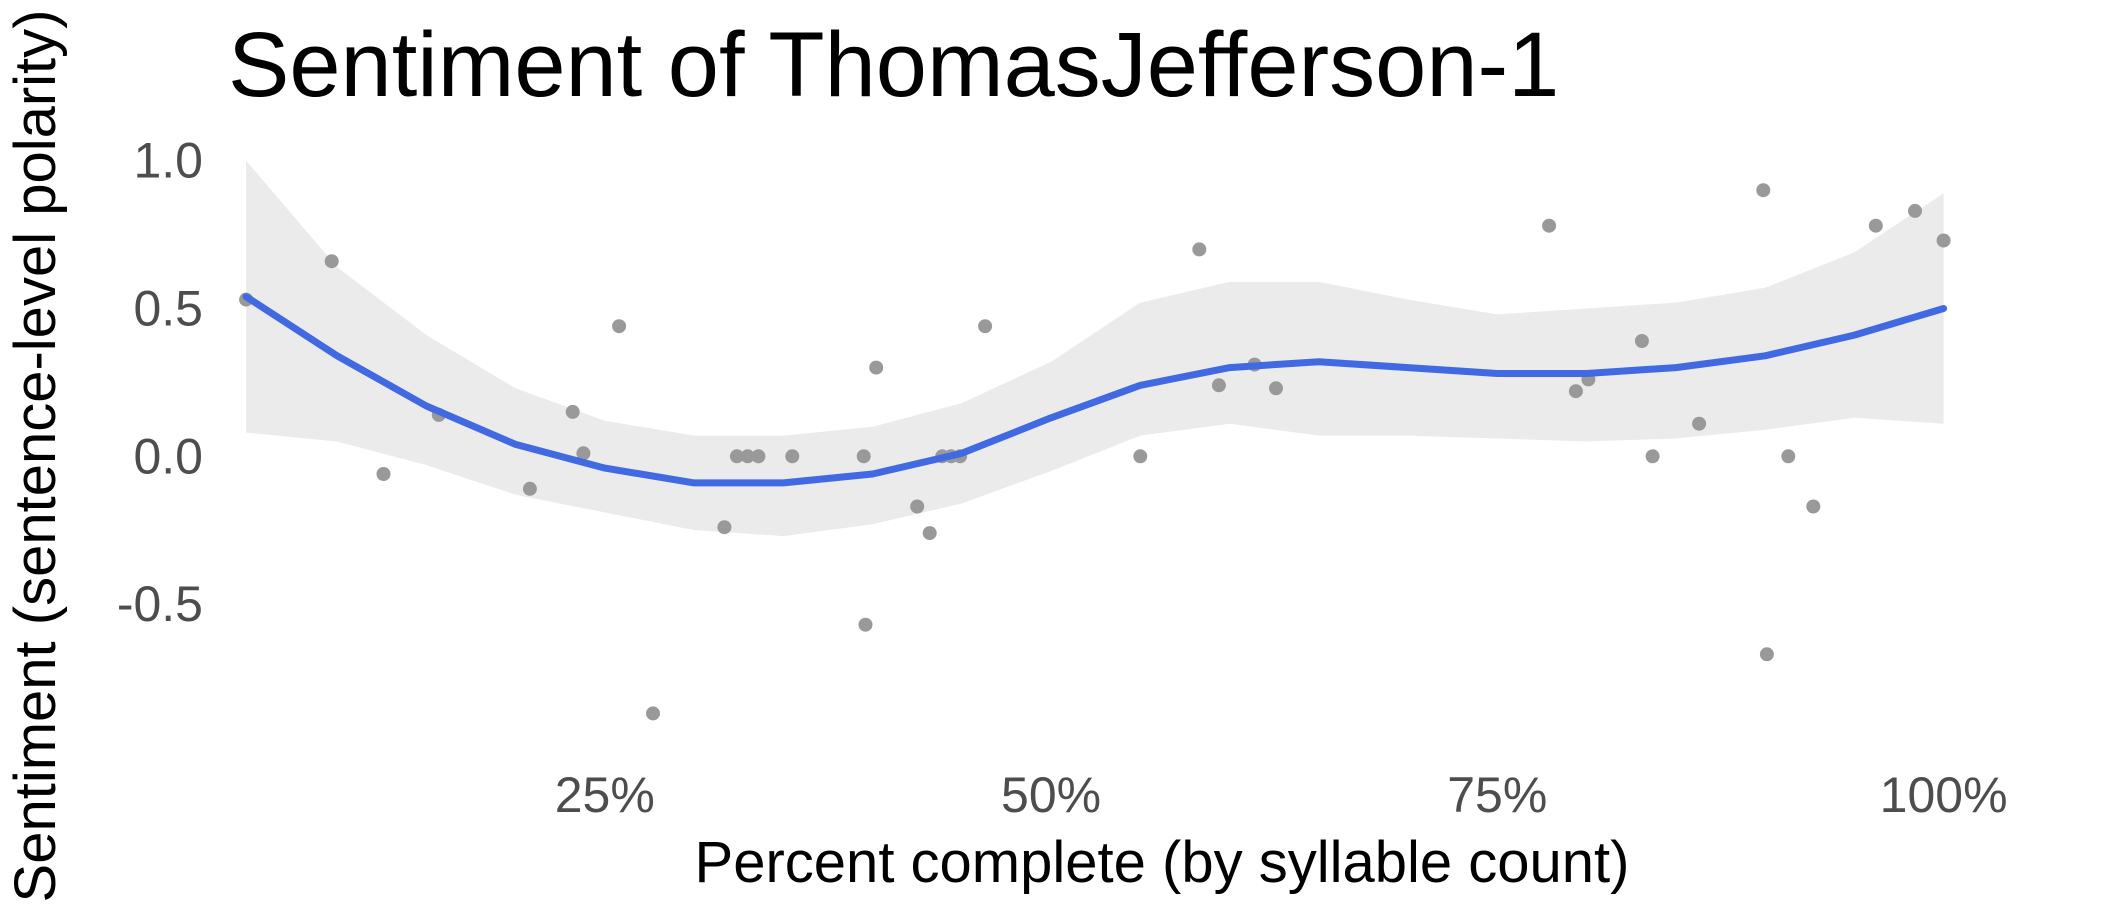 This screenshot has height=912, width=2115. What do you see at coordinates (605, 795) in the screenshot?
I see `x-tick-label: 25%` at bounding box center [605, 795].